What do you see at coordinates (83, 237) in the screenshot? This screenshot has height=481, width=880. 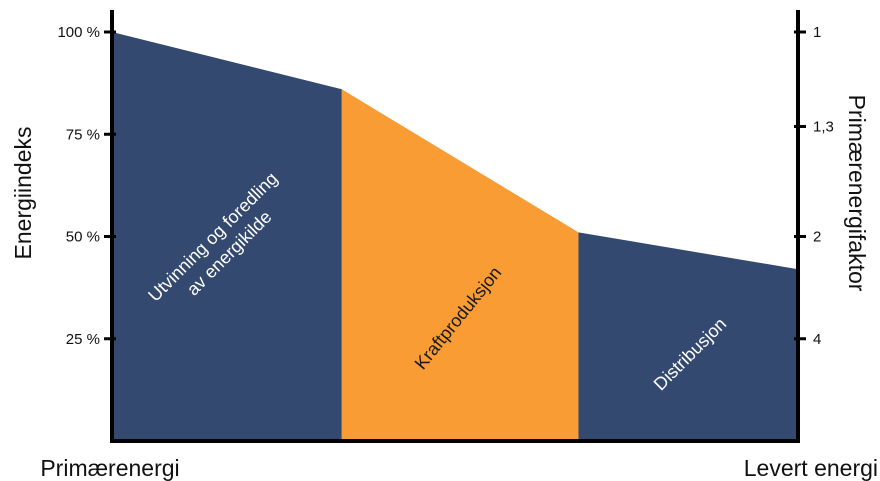 I see `left-tick-label: 50 %` at bounding box center [83, 237].